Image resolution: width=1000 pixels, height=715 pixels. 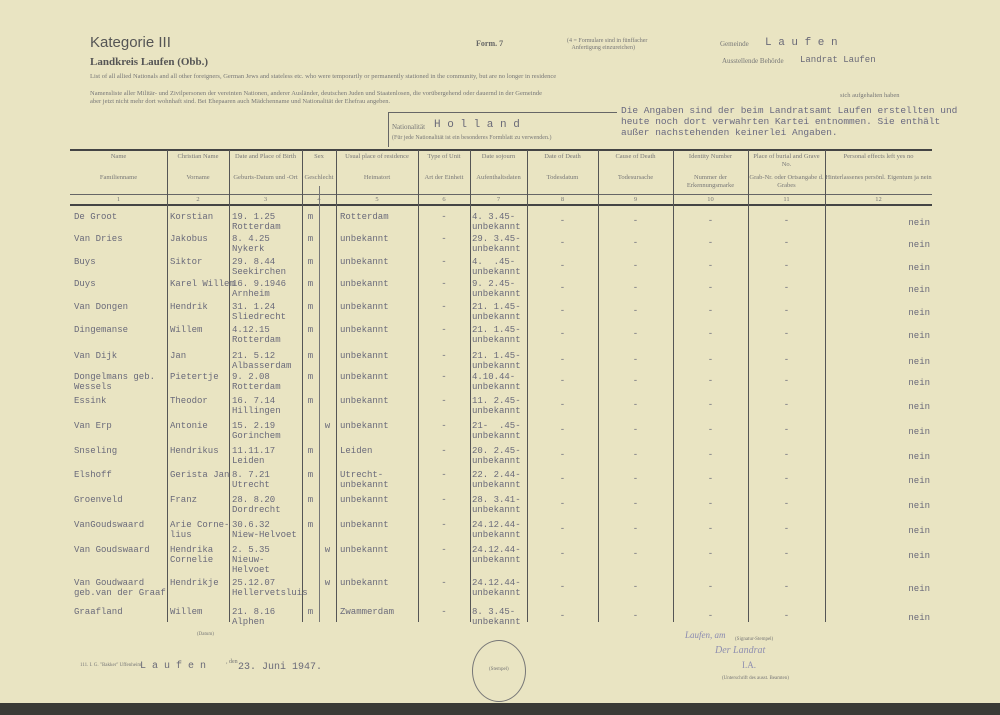 I want to click on column-header-de: Geburts-Datum und -Ort, so click(x=265, y=177).